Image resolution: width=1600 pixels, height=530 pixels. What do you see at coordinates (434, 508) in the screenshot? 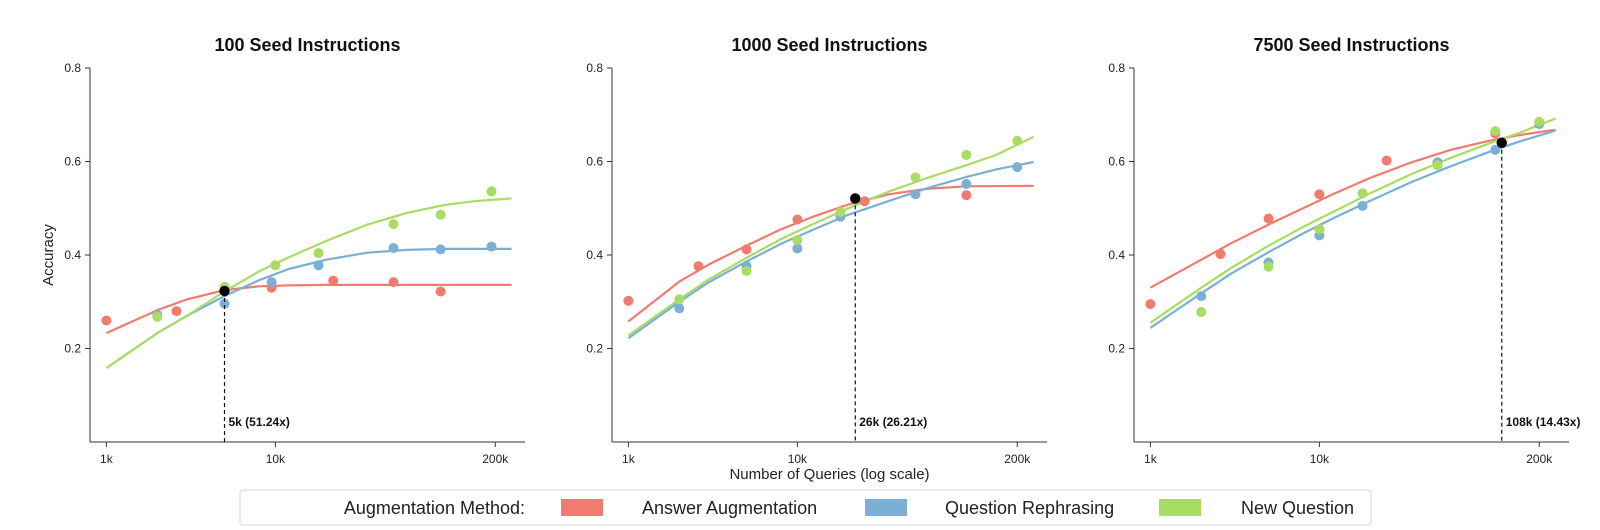
I see `legend-title: Augmentation Method:` at bounding box center [434, 508].